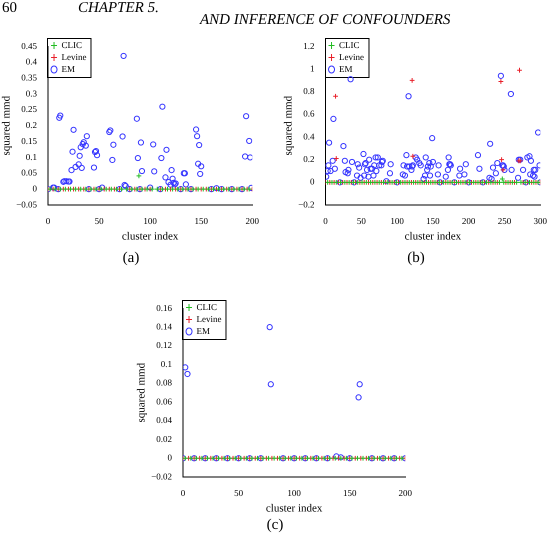 This screenshot has width=554, height=540. Describe the element at coordinates (161, 476) in the screenshot. I see `y-tick-label: −0.02` at that location.